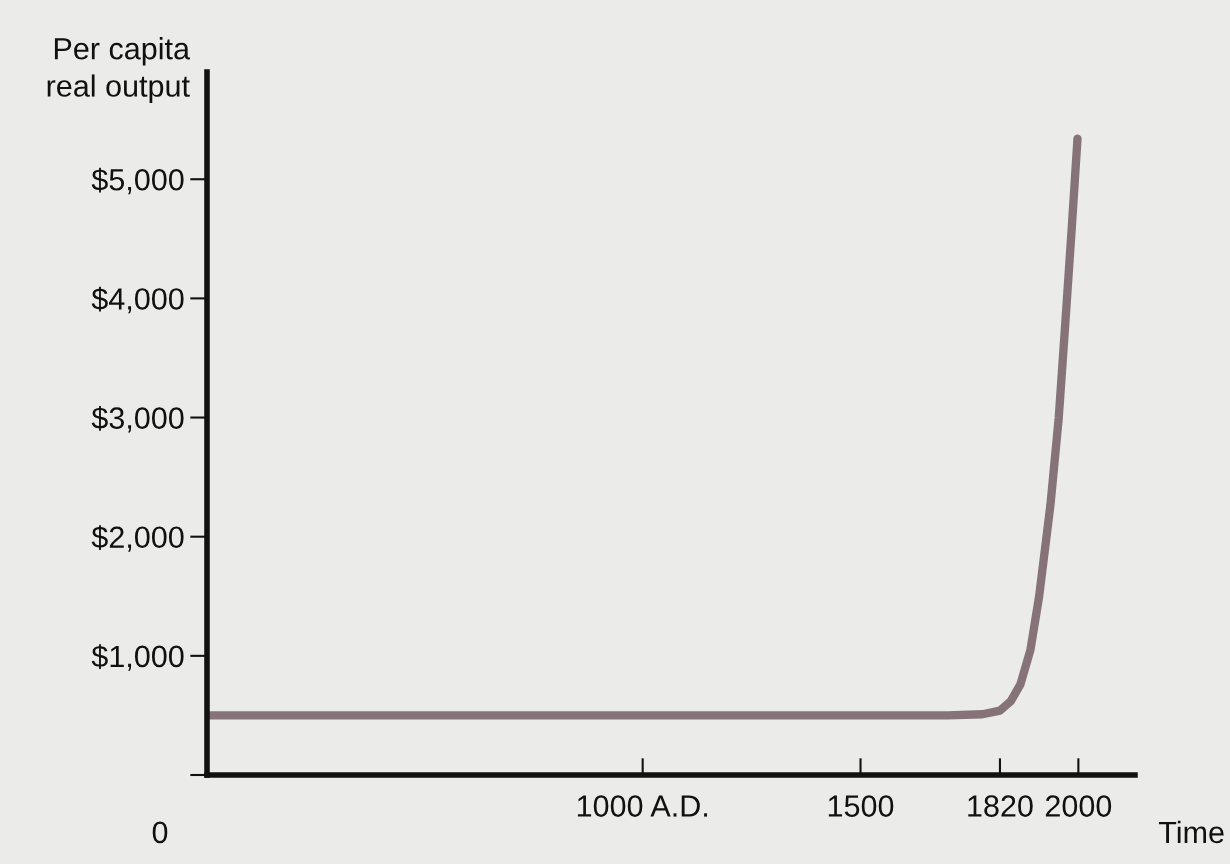  Describe the element at coordinates (137, 300) in the screenshot. I see `y-tick-label: $4,000` at that location.